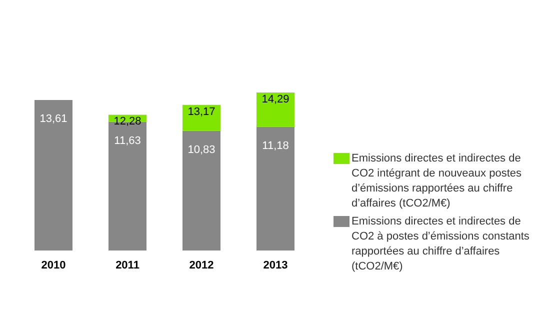 The image size is (558, 324). I want to click on data-label: 13,61, so click(54, 119).